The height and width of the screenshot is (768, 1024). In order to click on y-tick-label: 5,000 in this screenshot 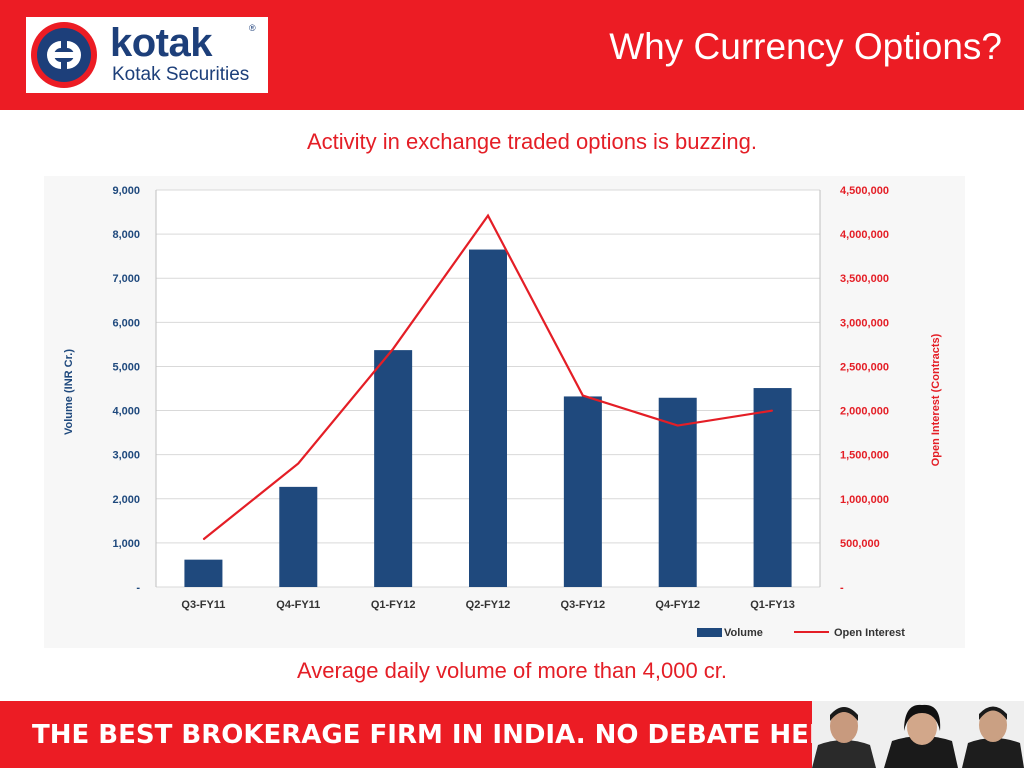, I will do `click(126, 367)`.